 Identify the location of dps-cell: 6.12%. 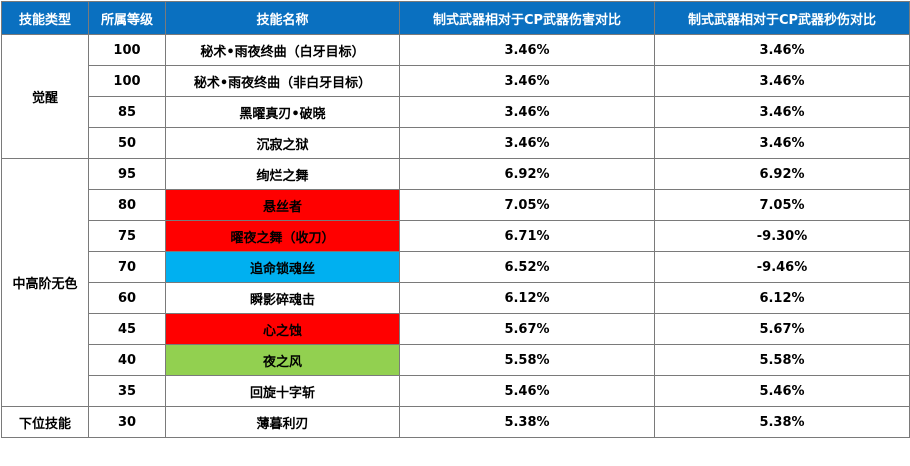
(782, 298).